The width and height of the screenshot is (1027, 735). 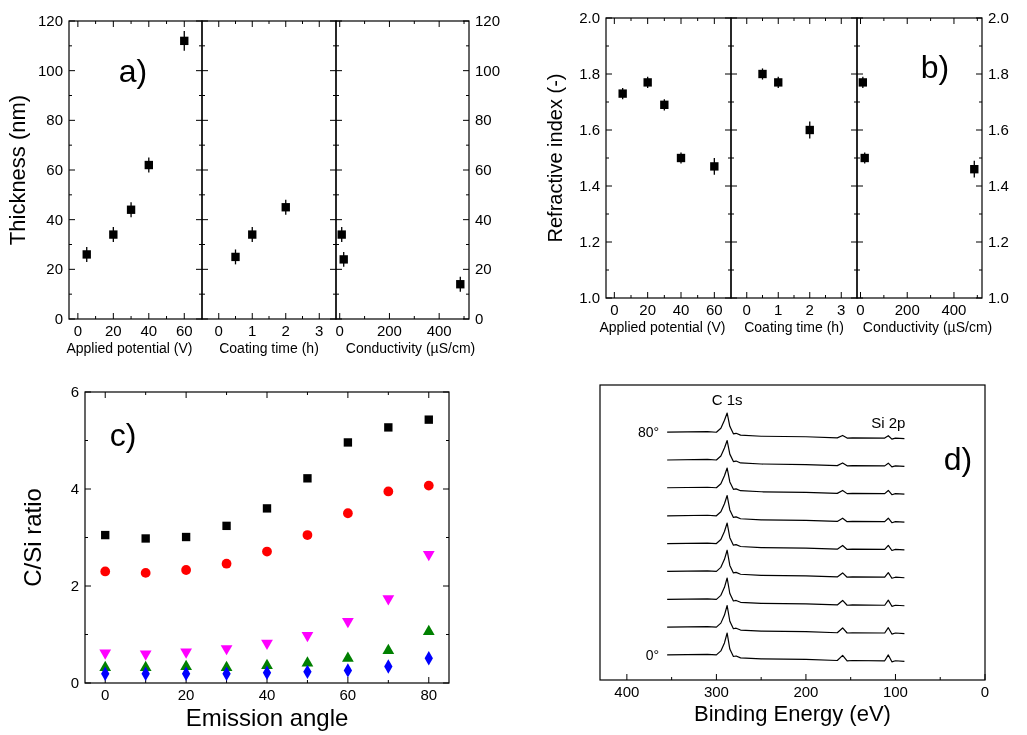 I want to click on series-label: 0°, so click(x=652, y=654).